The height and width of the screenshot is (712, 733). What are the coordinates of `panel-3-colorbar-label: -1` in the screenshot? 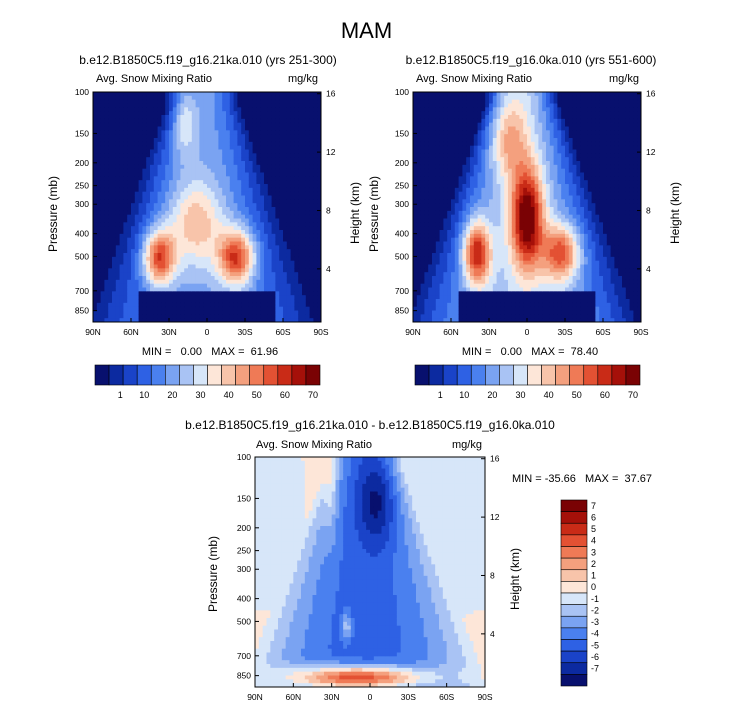 It's located at (595, 599).